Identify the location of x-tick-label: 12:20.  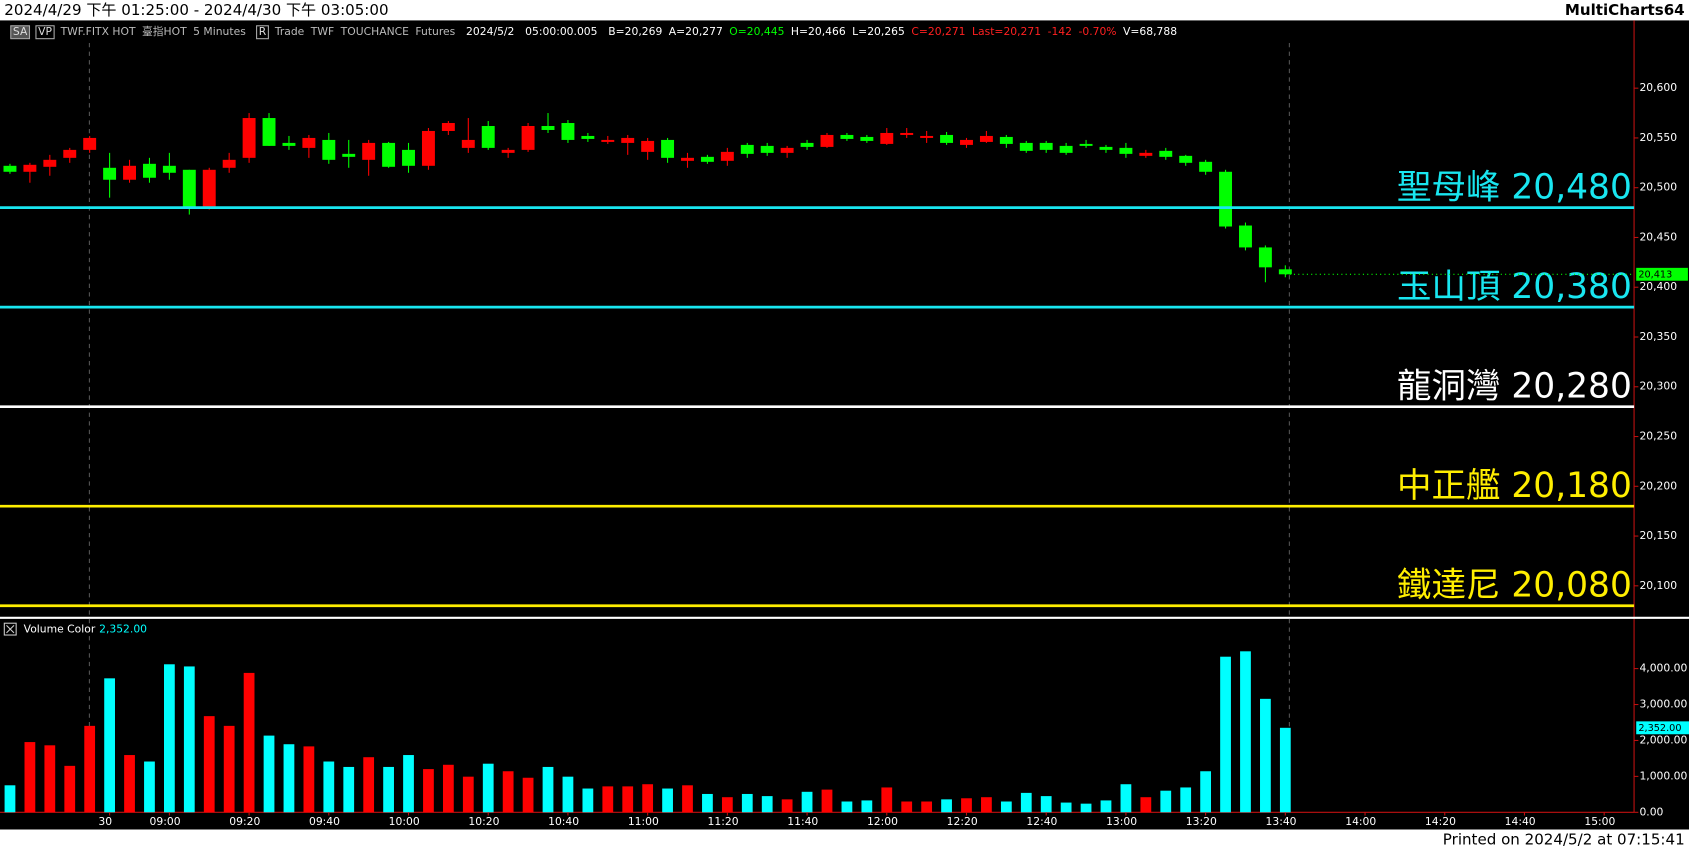
(962, 821).